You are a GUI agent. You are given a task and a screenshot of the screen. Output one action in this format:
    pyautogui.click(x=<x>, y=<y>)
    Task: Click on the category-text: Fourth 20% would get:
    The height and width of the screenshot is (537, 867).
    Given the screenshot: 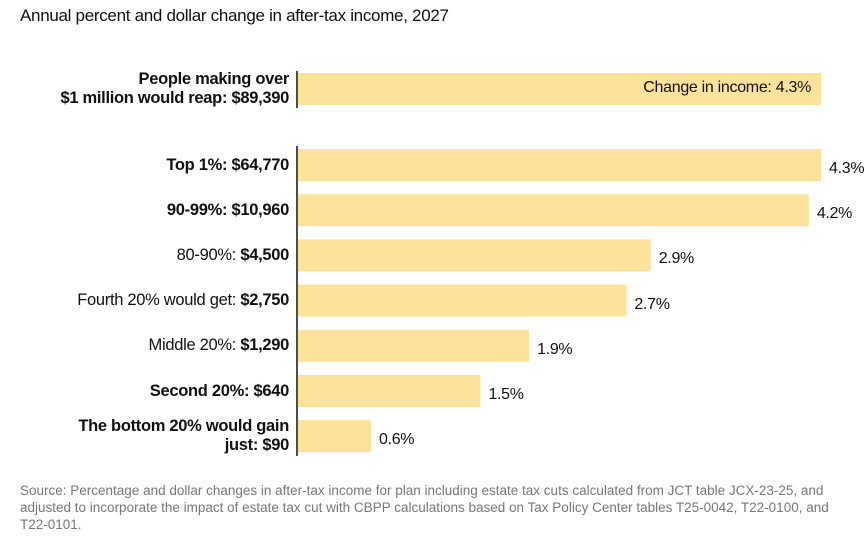 What is the action you would take?
    pyautogui.click(x=157, y=300)
    